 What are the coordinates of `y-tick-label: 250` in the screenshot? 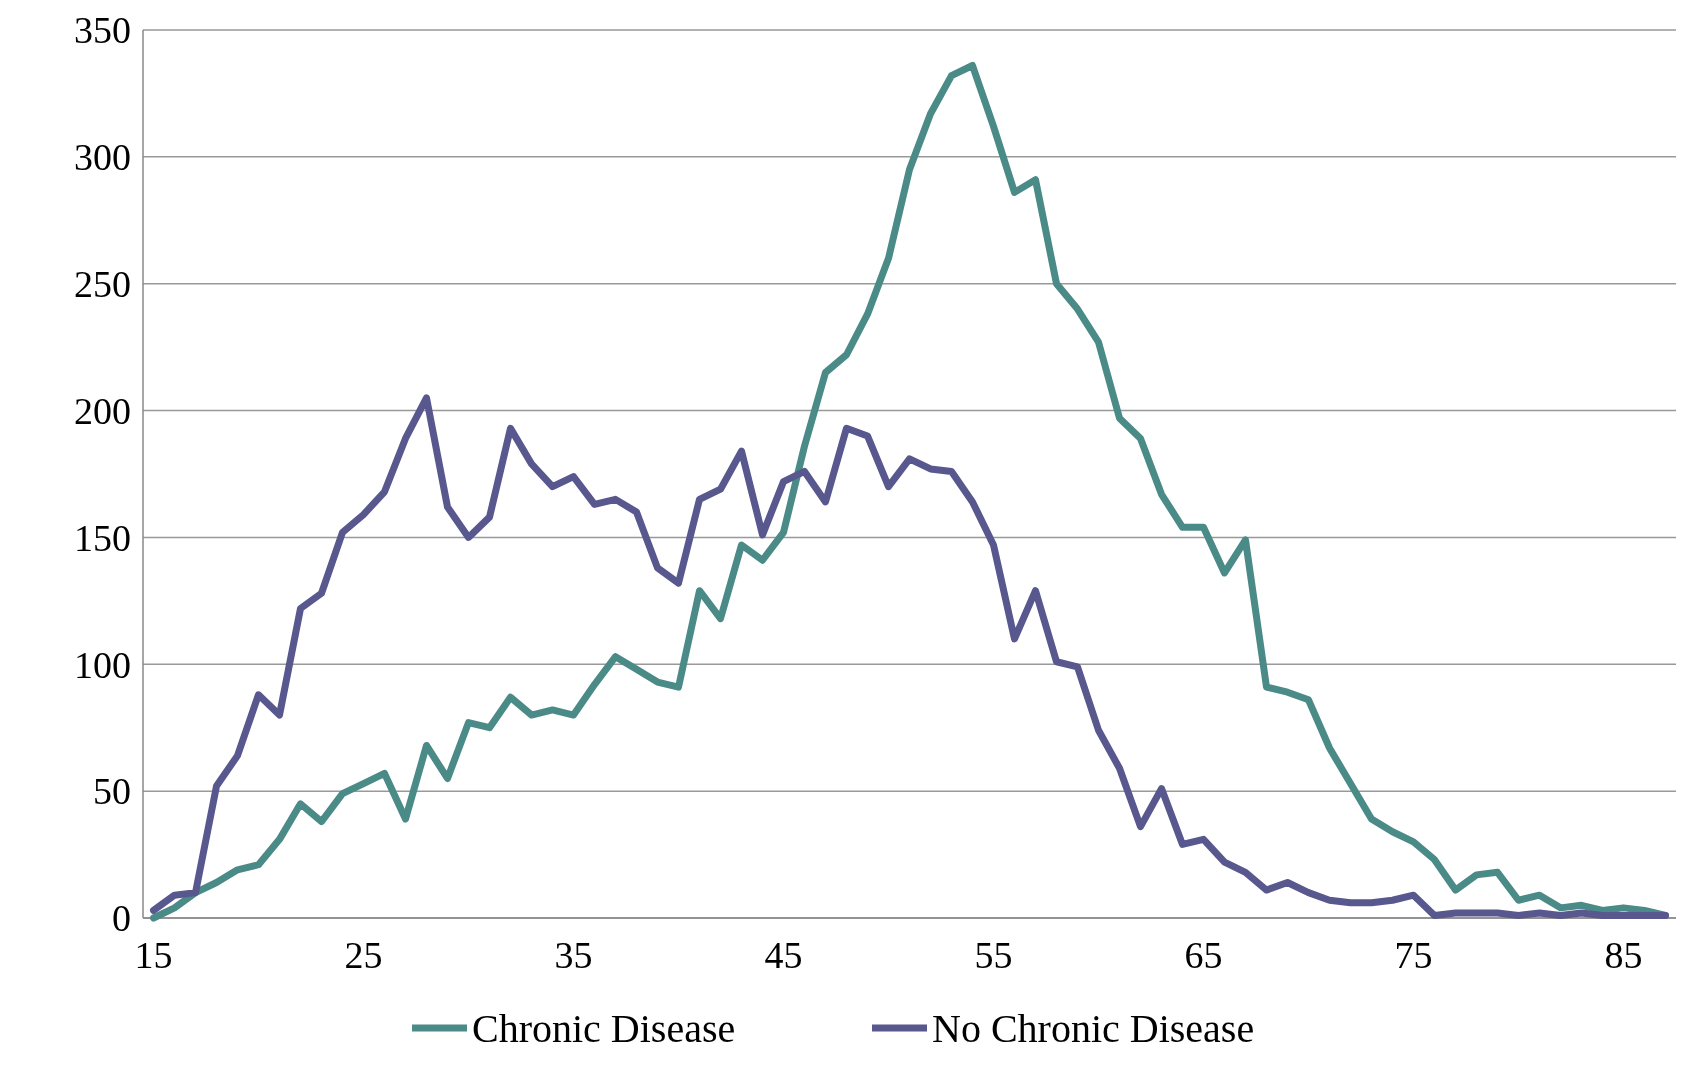 It's located at (102, 284).